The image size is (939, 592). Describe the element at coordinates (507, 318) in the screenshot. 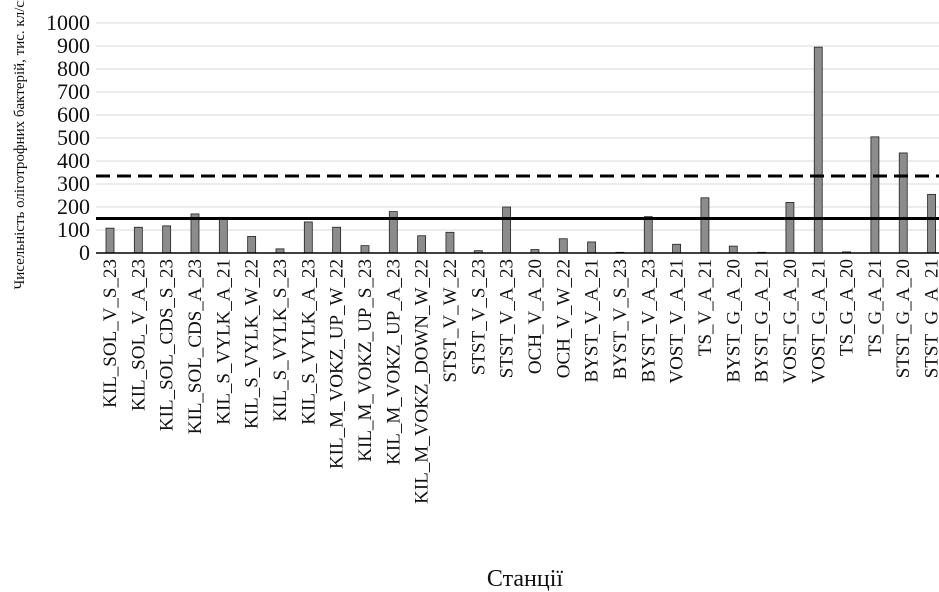

I see `x-tick-label: STST_V_A_23` at that location.